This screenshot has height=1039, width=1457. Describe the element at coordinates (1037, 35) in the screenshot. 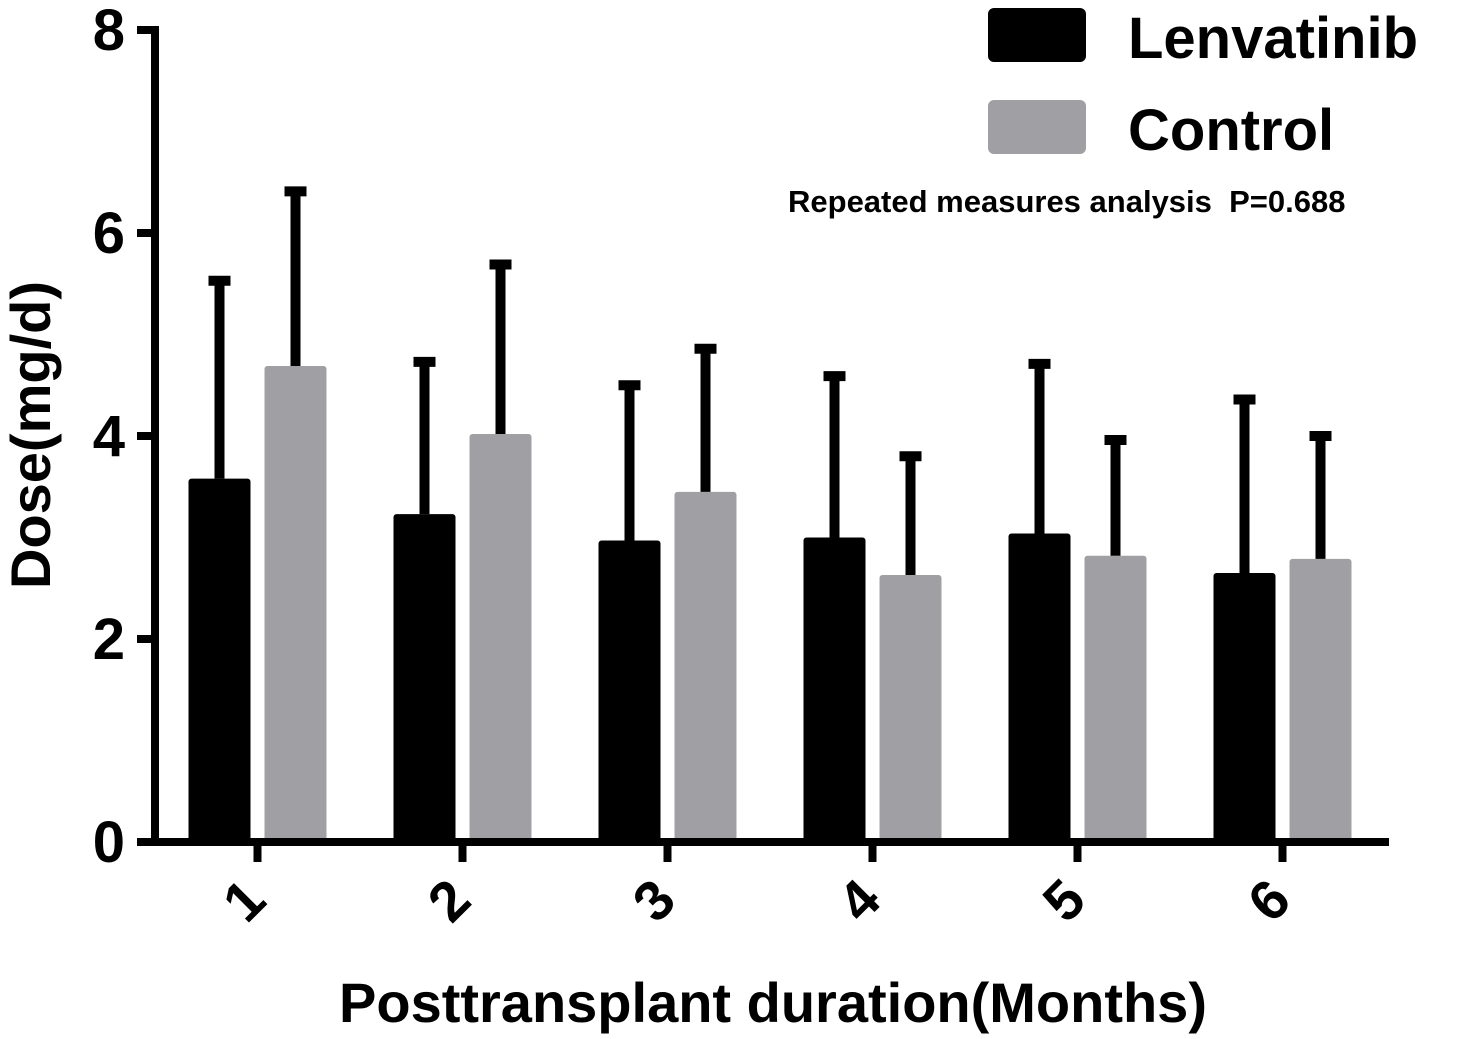

I see `legend-swatch-lenvatinib` at that location.